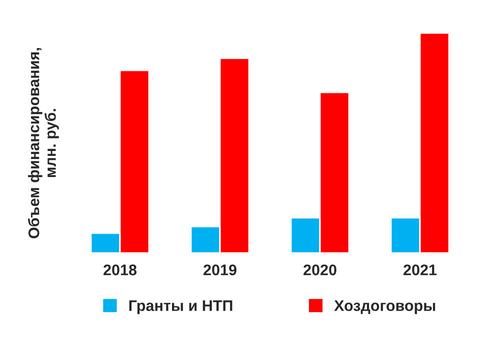  Describe the element at coordinates (180, 307) in the screenshot. I see `legend-label: Гранты и НТП` at that location.